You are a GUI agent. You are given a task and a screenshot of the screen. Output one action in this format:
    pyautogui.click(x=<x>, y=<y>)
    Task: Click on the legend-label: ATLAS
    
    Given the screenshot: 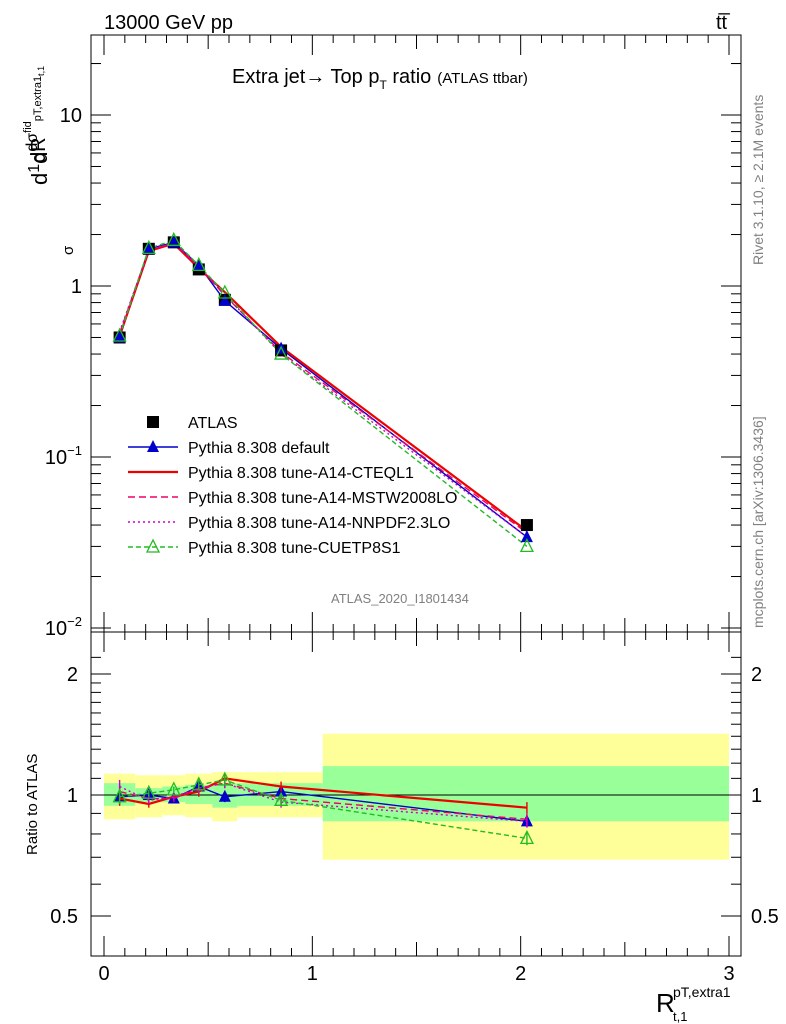 What is the action you would take?
    pyautogui.click(x=213, y=423)
    